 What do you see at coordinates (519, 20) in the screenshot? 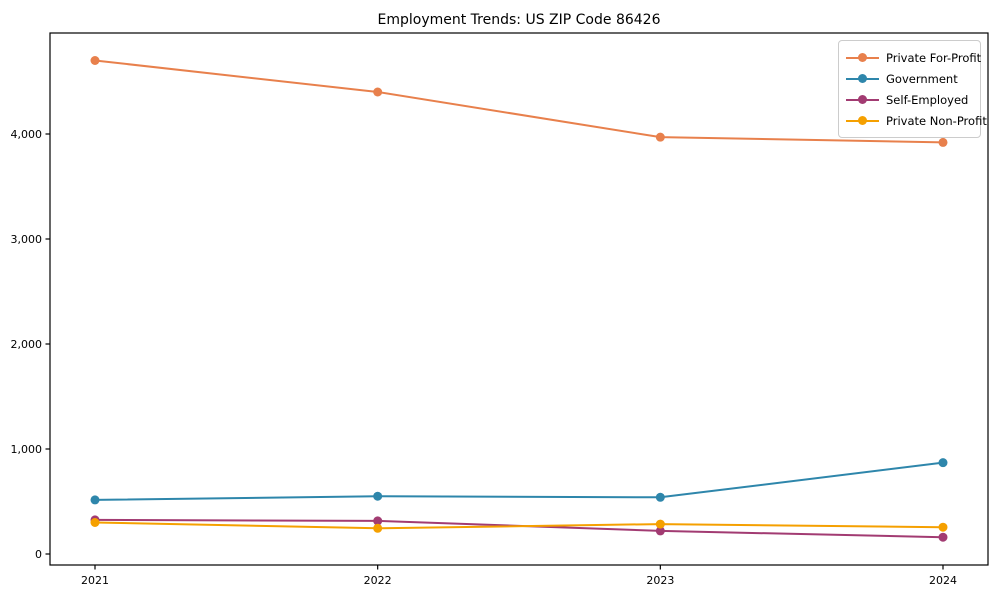
I see `chart-title: Employment Trends: US ZIP Code 86426` at bounding box center [519, 20].